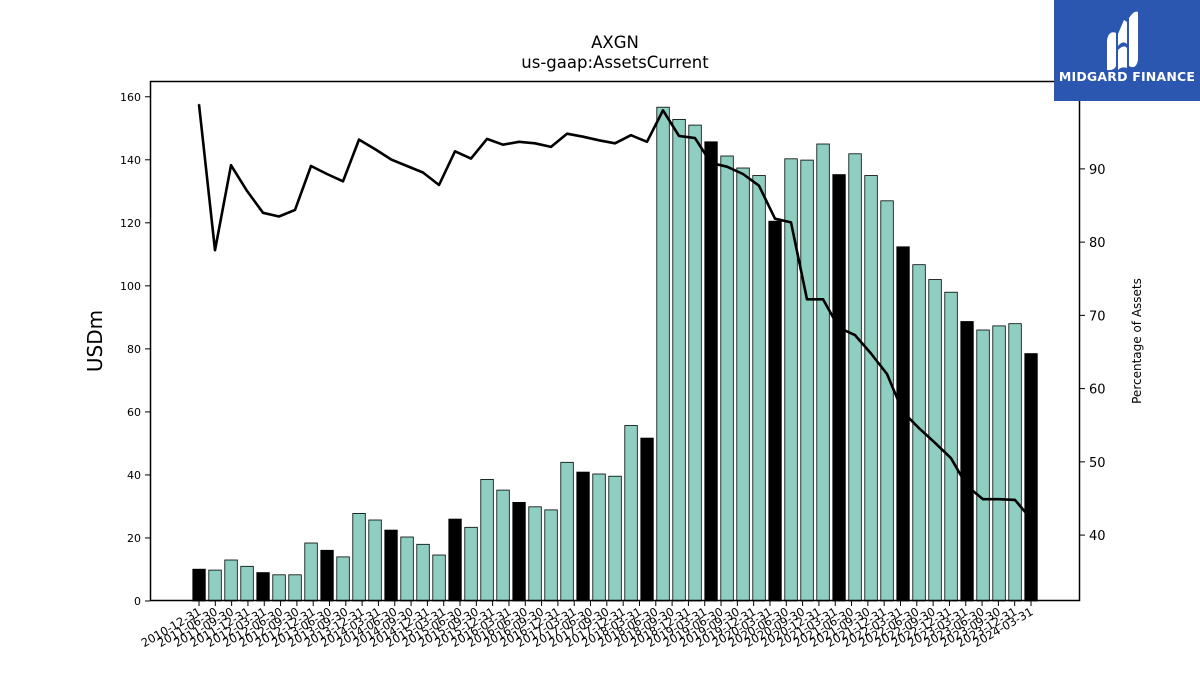  What do you see at coordinates (1097, 536) in the screenshot?
I see `y2-tick-label: 40` at bounding box center [1097, 536].